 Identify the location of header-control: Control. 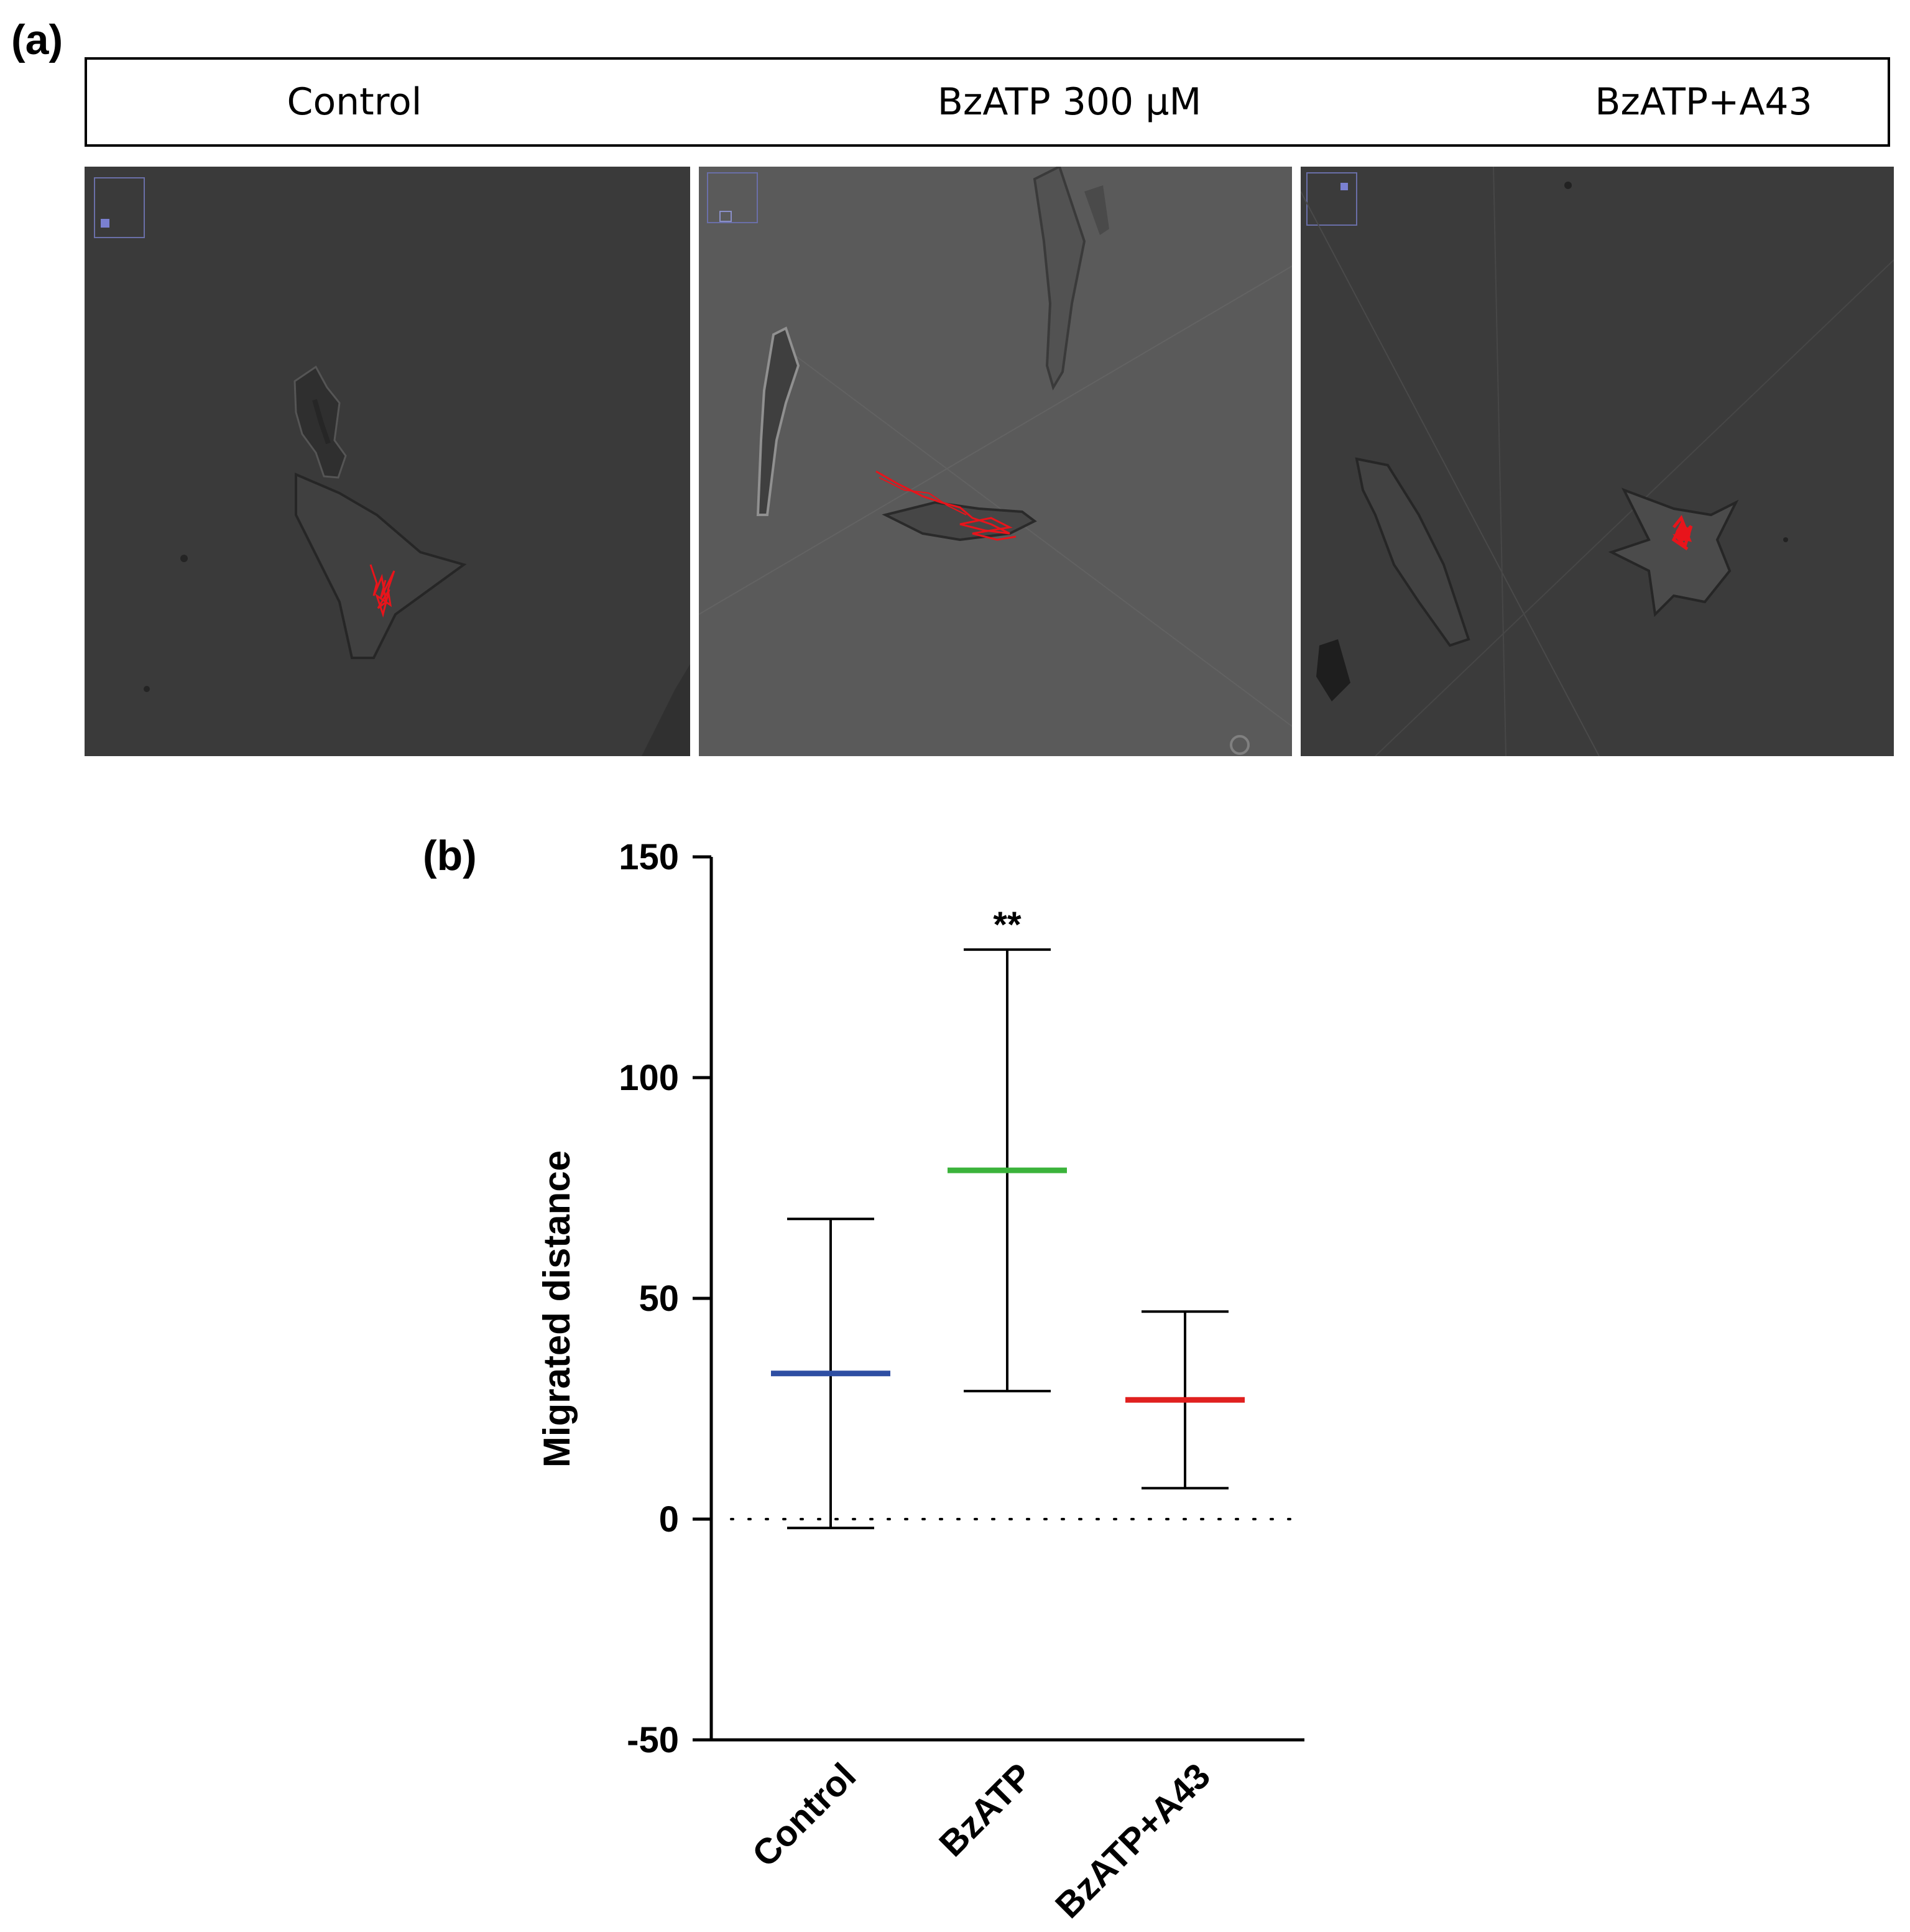
(354, 102).